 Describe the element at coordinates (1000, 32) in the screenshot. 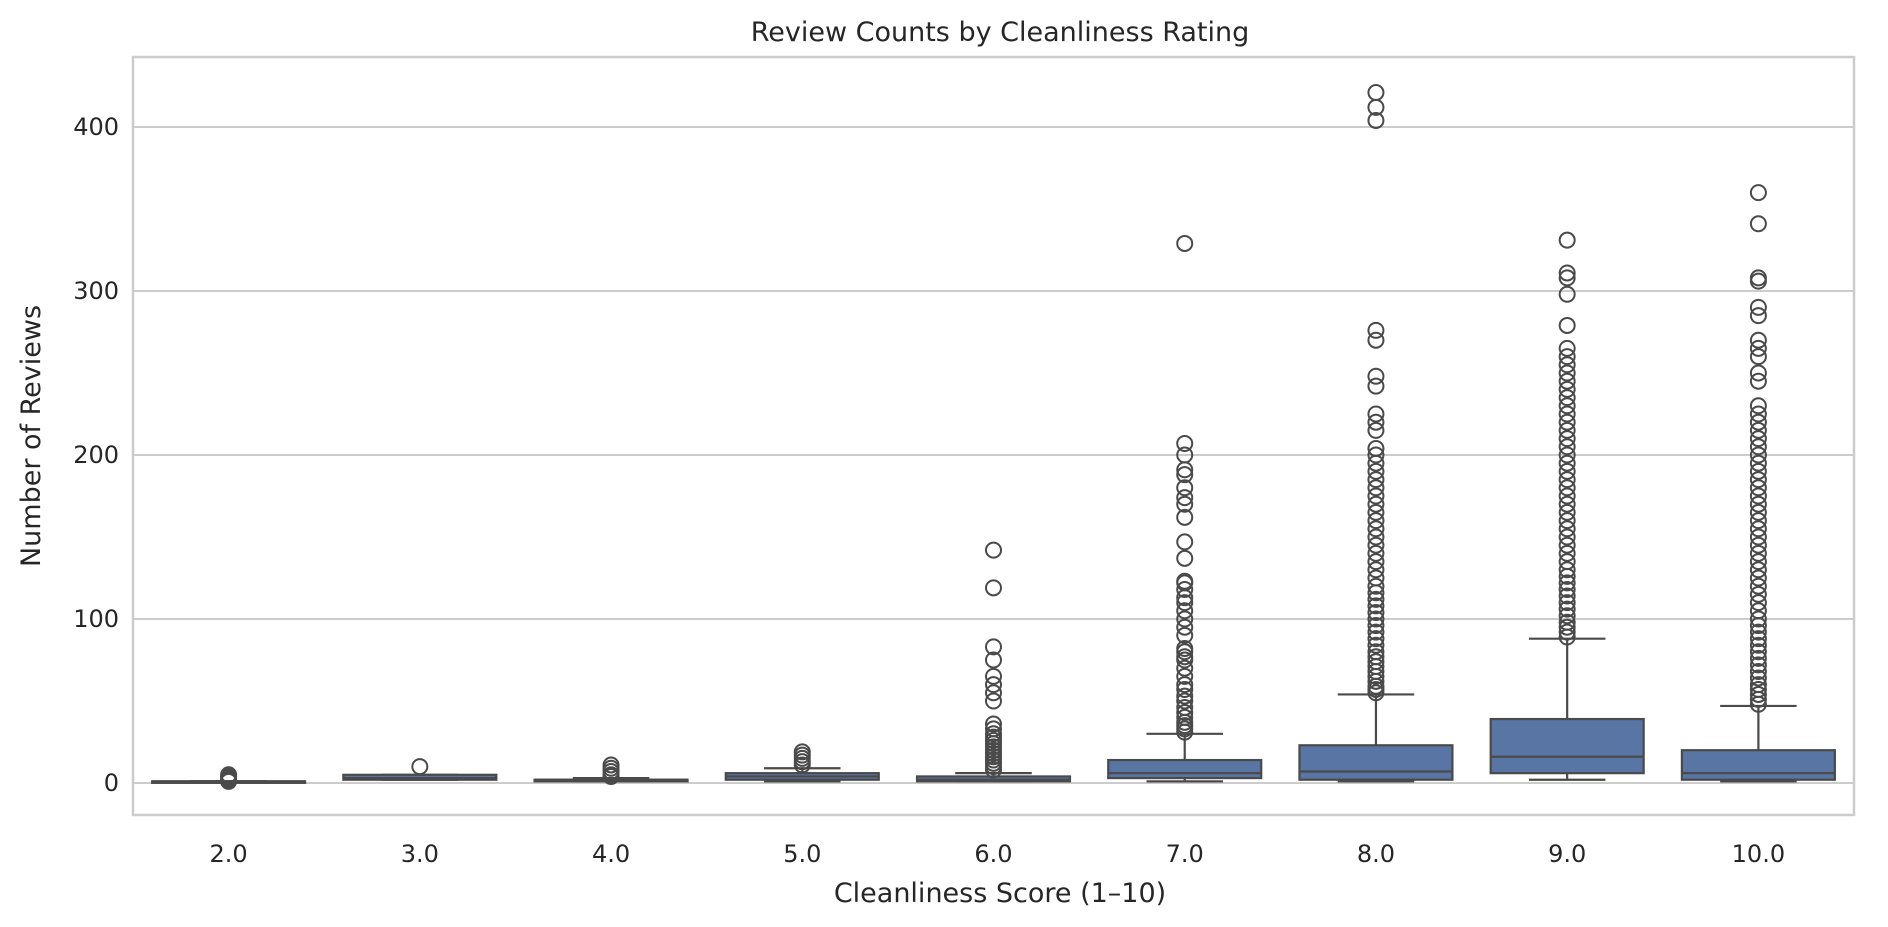

I see `chart-title: Review Counts by Cleanliness Rating` at that location.